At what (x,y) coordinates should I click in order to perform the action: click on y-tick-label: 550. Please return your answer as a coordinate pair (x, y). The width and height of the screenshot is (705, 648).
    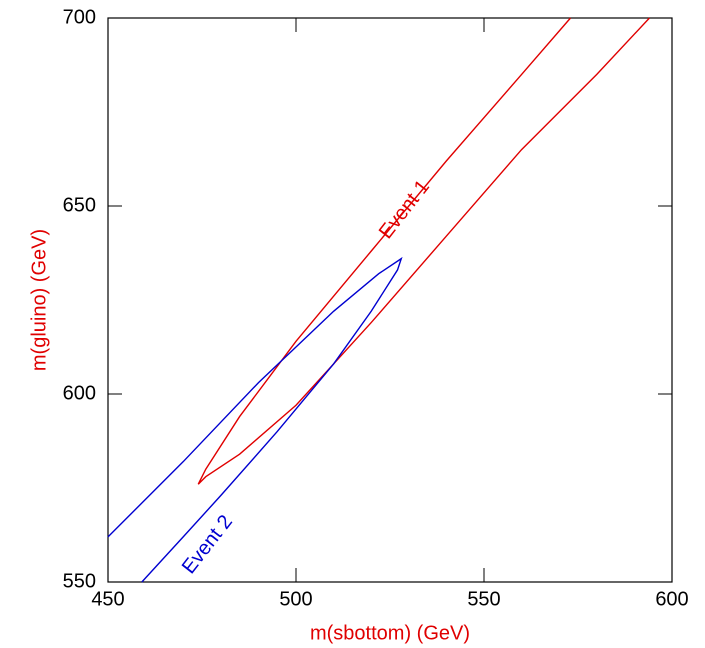
    Looking at the image, I should click on (79, 581).